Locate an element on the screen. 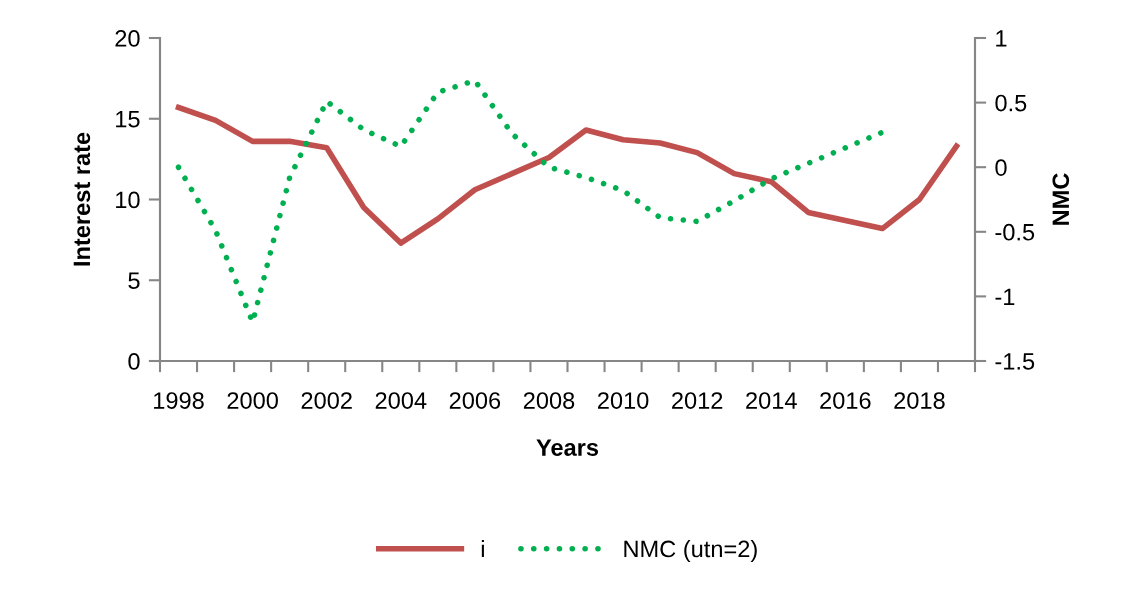 Image resolution: width=1137 pixels, height=590 pixels. y-tick-label: 15 is located at coordinates (128, 119).